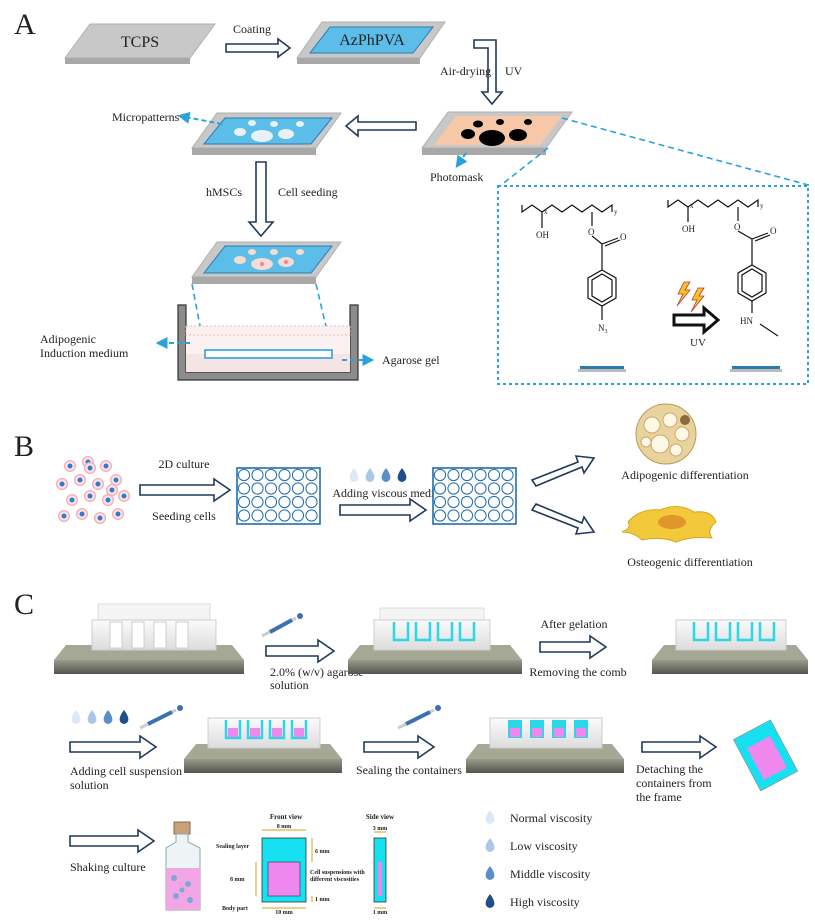 Image resolution: width=815 pixels, height=920 pixels. What do you see at coordinates (409, 770) in the screenshot?
I see `sealing-label: Sealing the containers` at bounding box center [409, 770].